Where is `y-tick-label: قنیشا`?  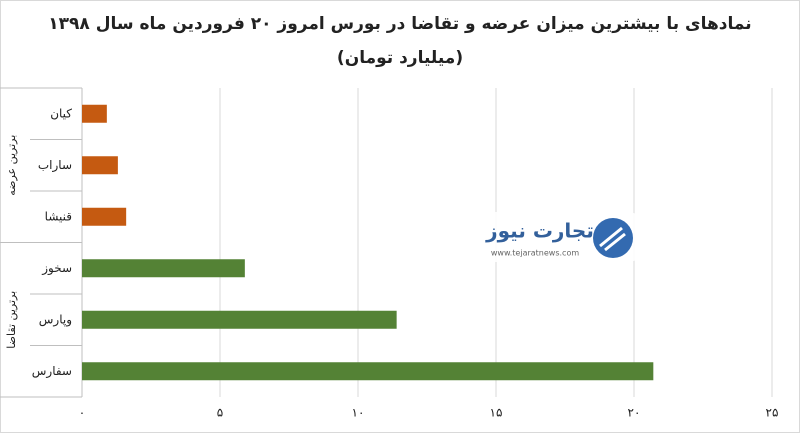
y-tick-label: قنیشا is located at coordinates (58, 216).